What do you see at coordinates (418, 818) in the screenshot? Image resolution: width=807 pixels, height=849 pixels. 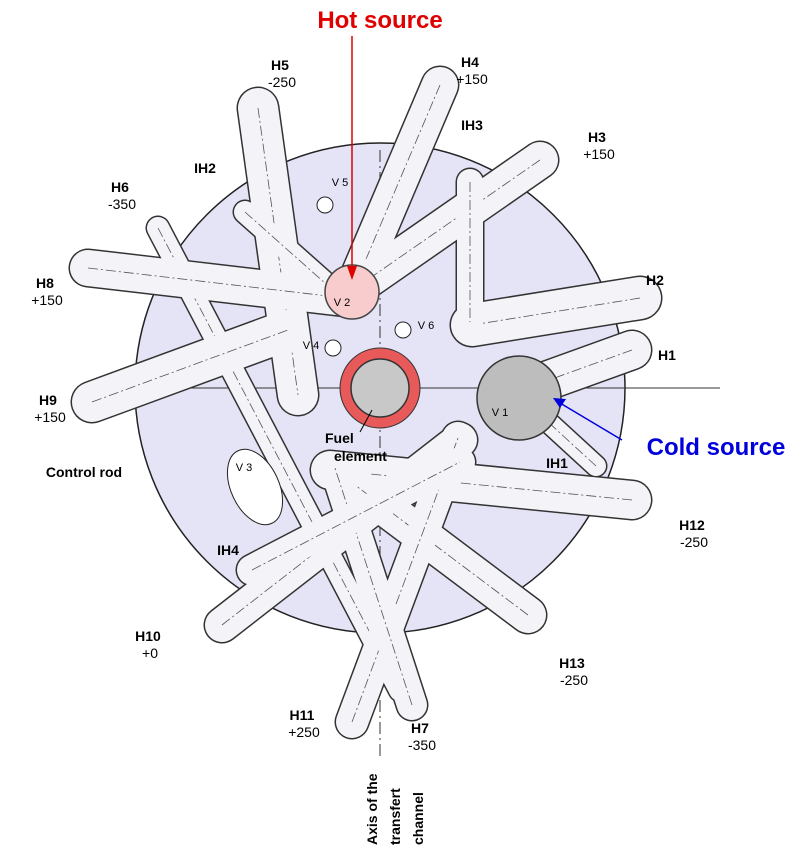 I see `axis-label: channel` at bounding box center [418, 818].